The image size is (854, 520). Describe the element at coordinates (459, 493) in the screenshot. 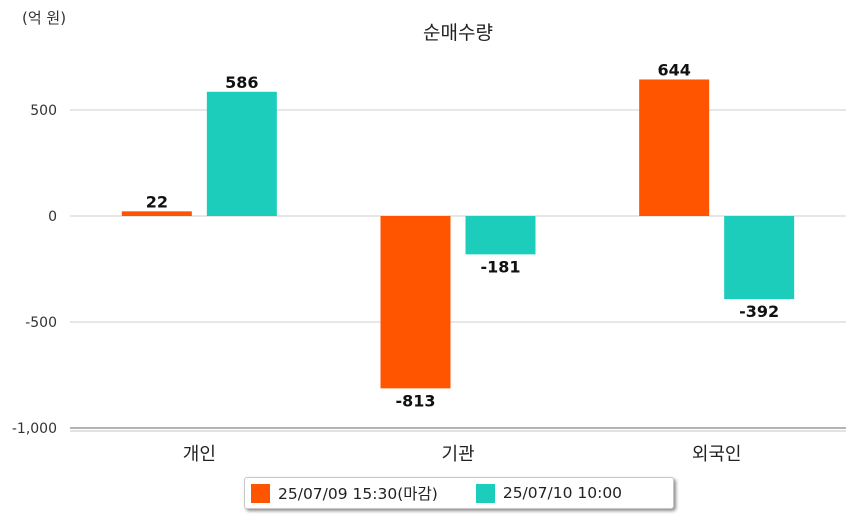

I see `legend: 25/07/09 15:30(마감) 25/07/10 10:00` at that location.